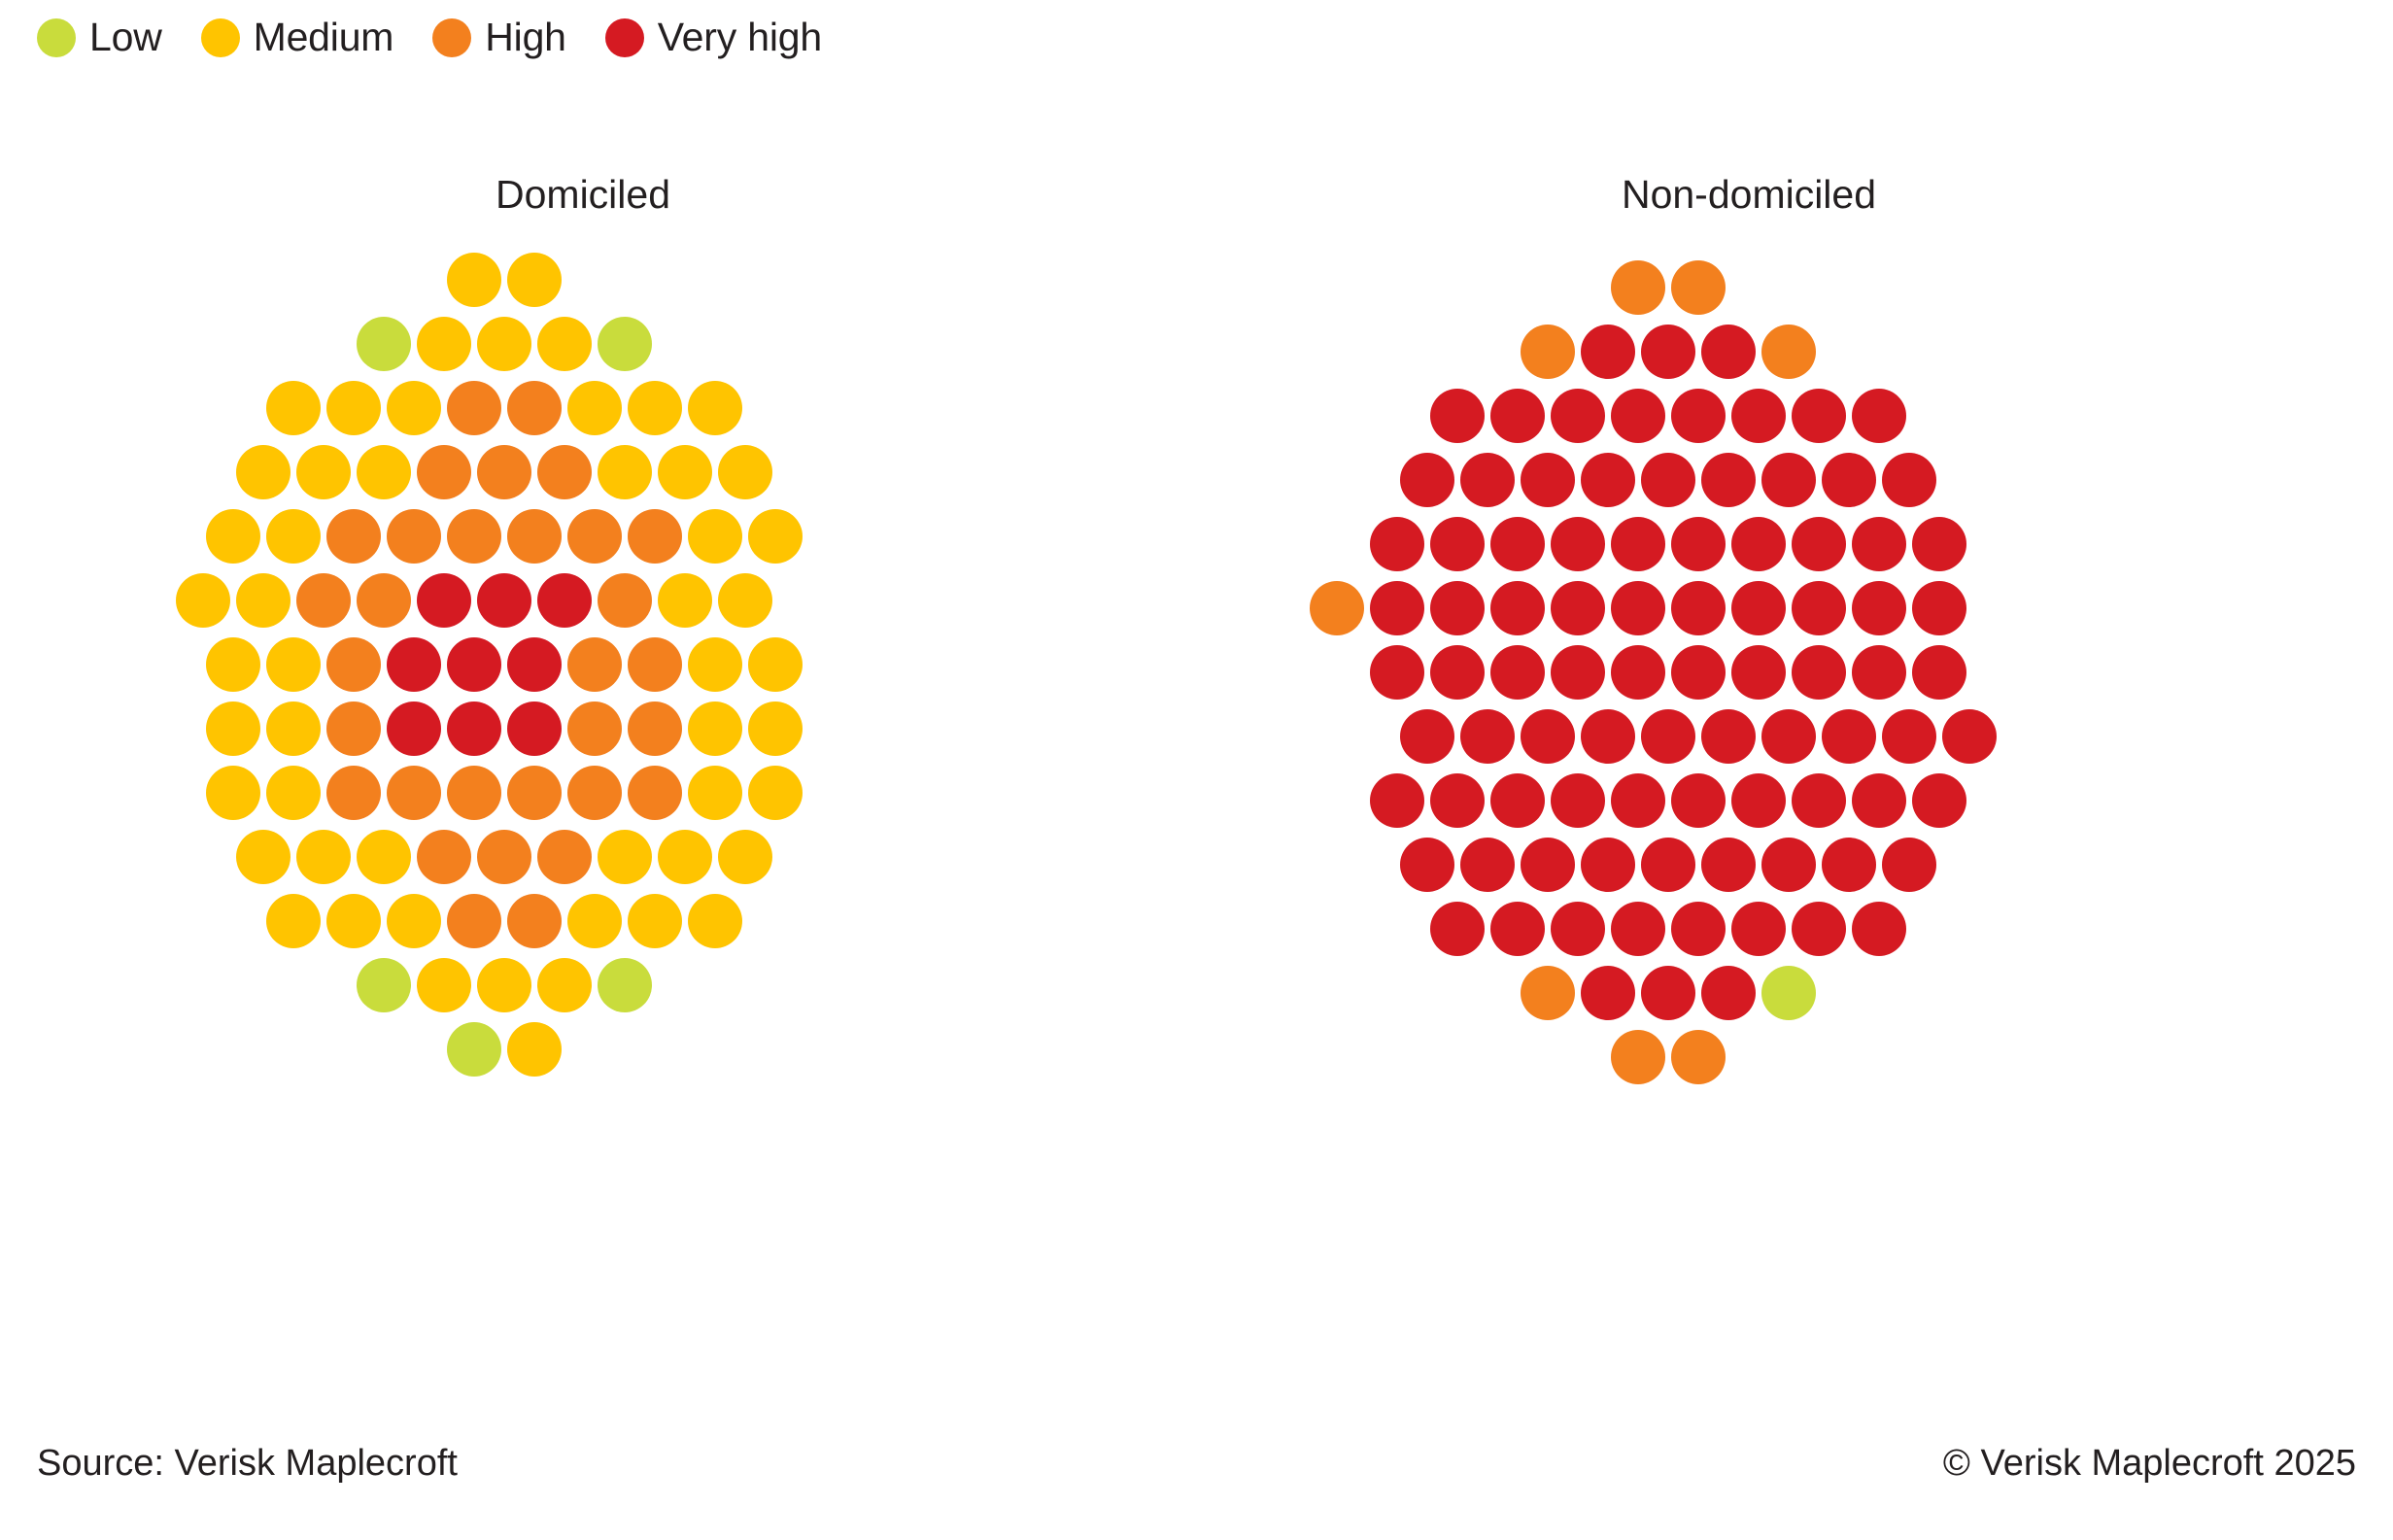  I want to click on legend: Low Medium High Very high, so click(449, 37).